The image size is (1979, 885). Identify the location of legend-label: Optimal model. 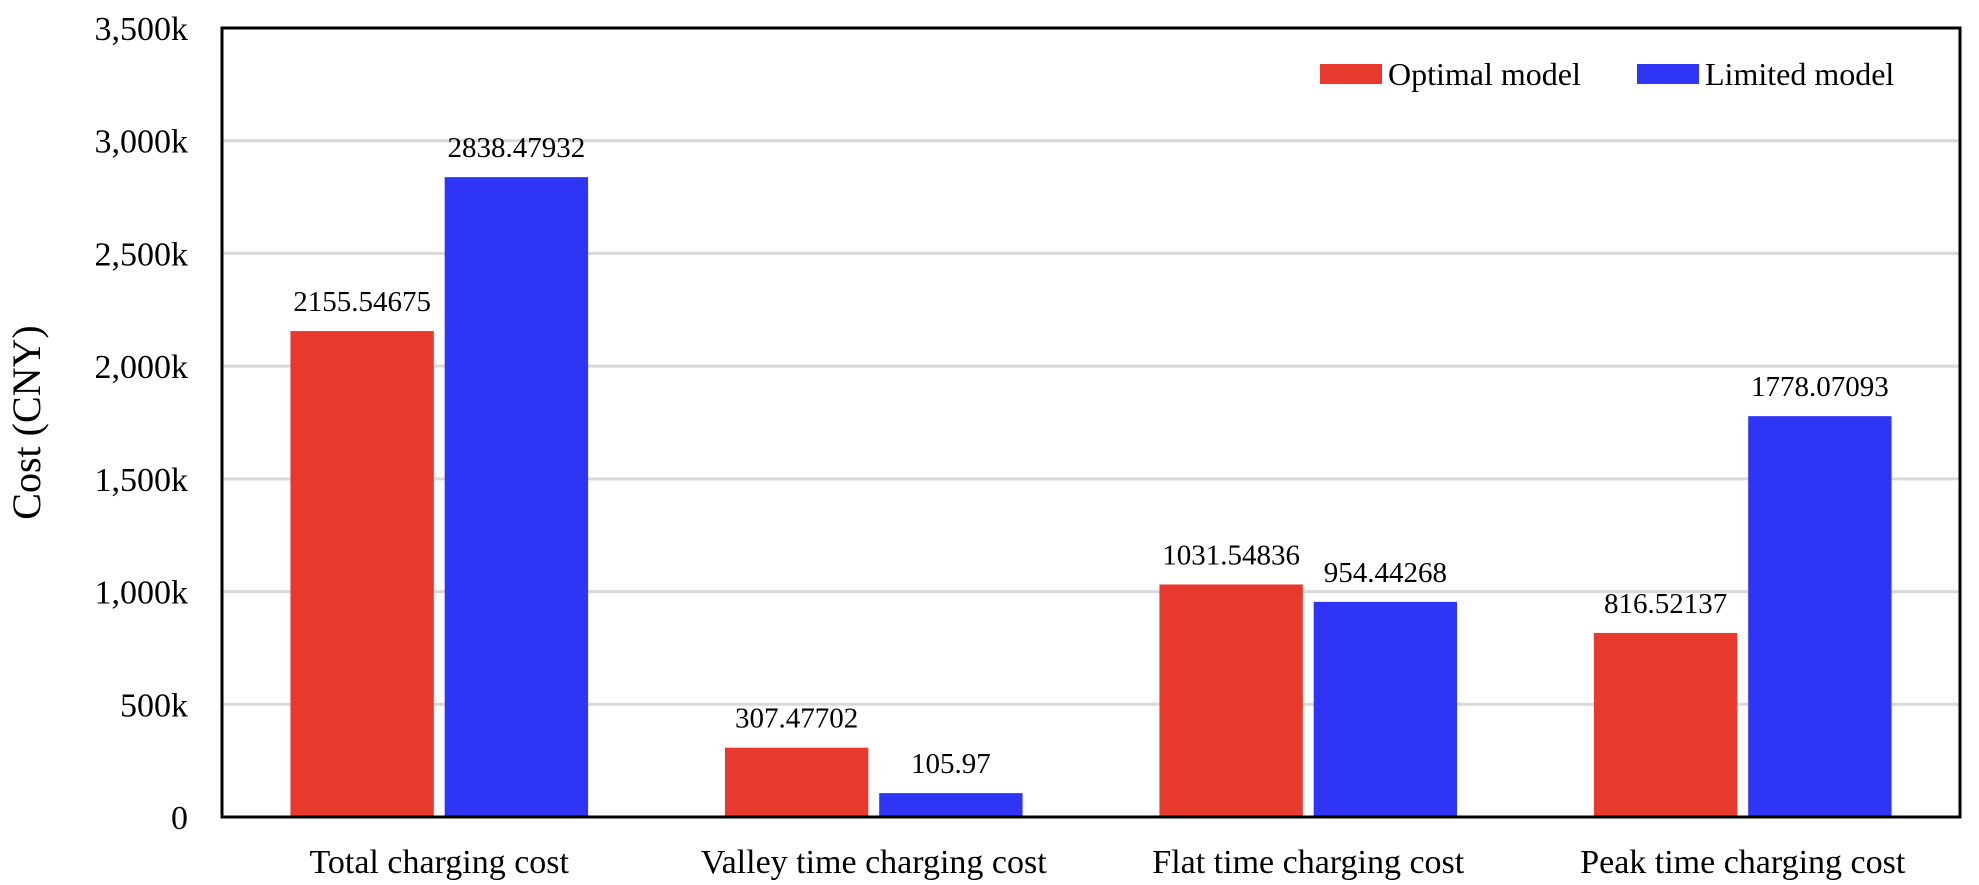
(1484, 74).